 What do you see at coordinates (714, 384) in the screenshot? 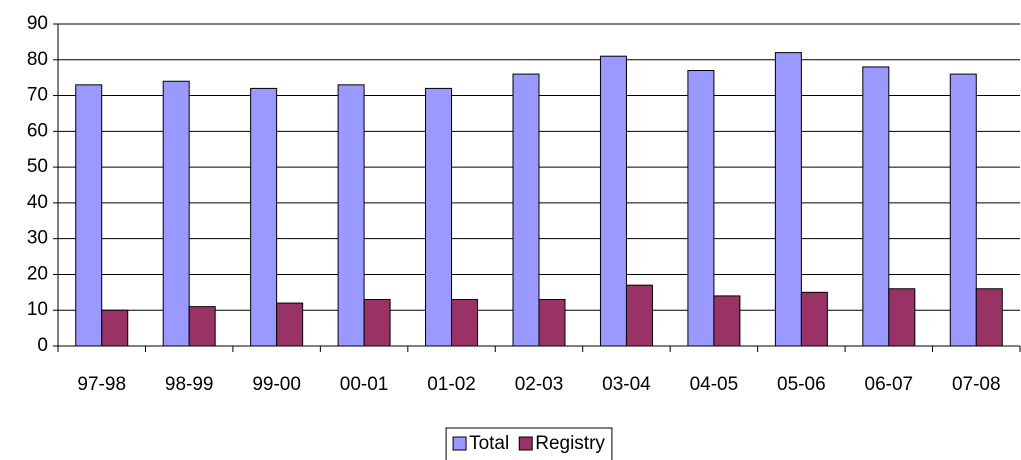
I see `x-tick-label: 04-05` at bounding box center [714, 384].